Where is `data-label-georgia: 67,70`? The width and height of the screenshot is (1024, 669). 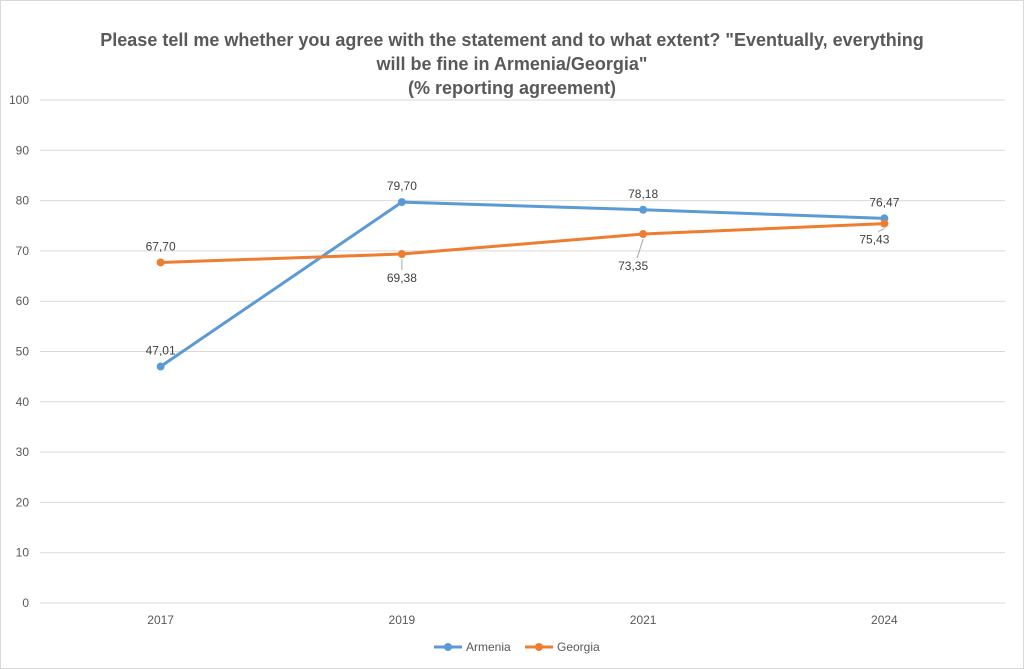 data-label-georgia: 67,70 is located at coordinates (161, 246).